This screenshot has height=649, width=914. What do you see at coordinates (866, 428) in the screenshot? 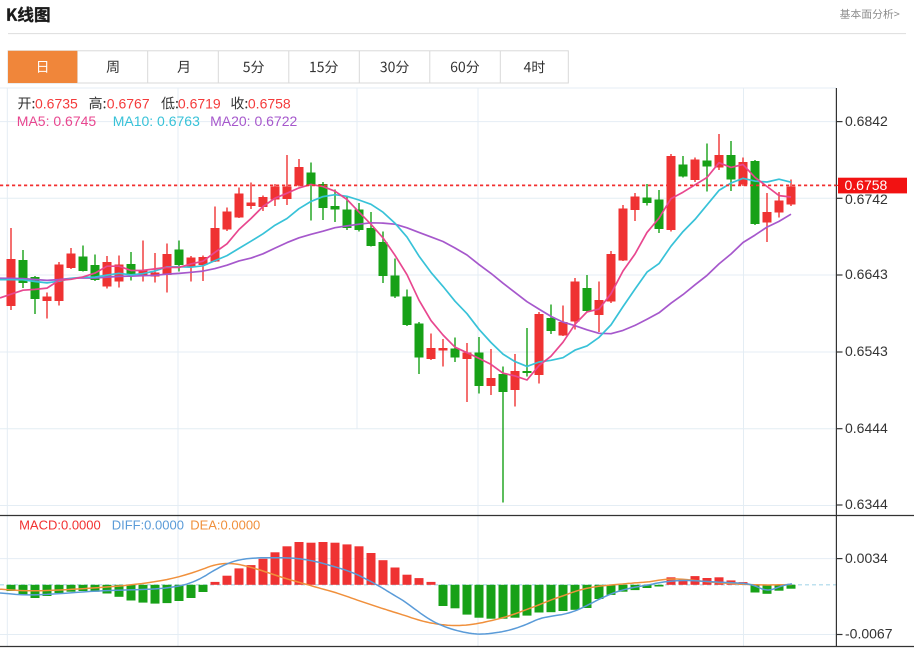
I see `svg-text: 0.6444` at bounding box center [866, 428].